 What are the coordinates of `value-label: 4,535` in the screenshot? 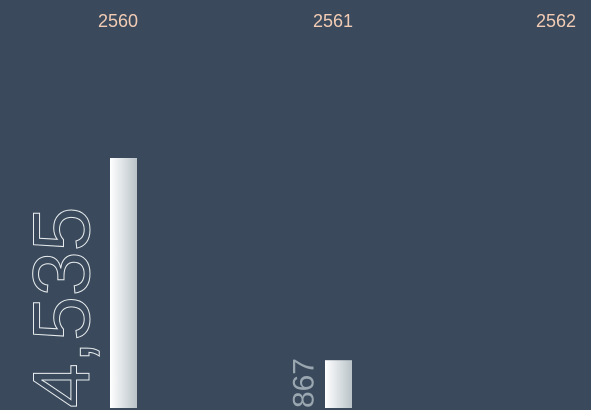 It's located at (62, 307).